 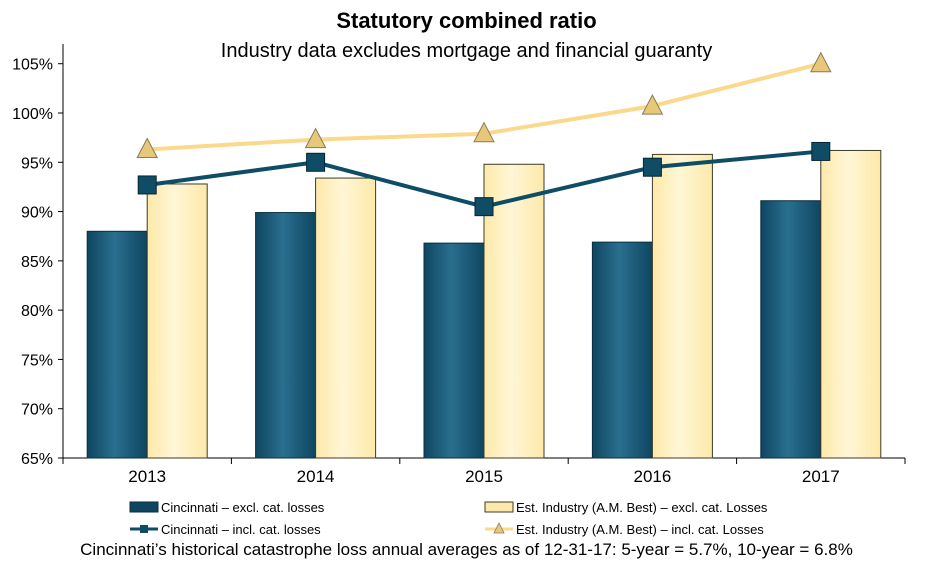 I want to click on legend-label: Cincinnati – excl. cat. losses, so click(x=243, y=507).